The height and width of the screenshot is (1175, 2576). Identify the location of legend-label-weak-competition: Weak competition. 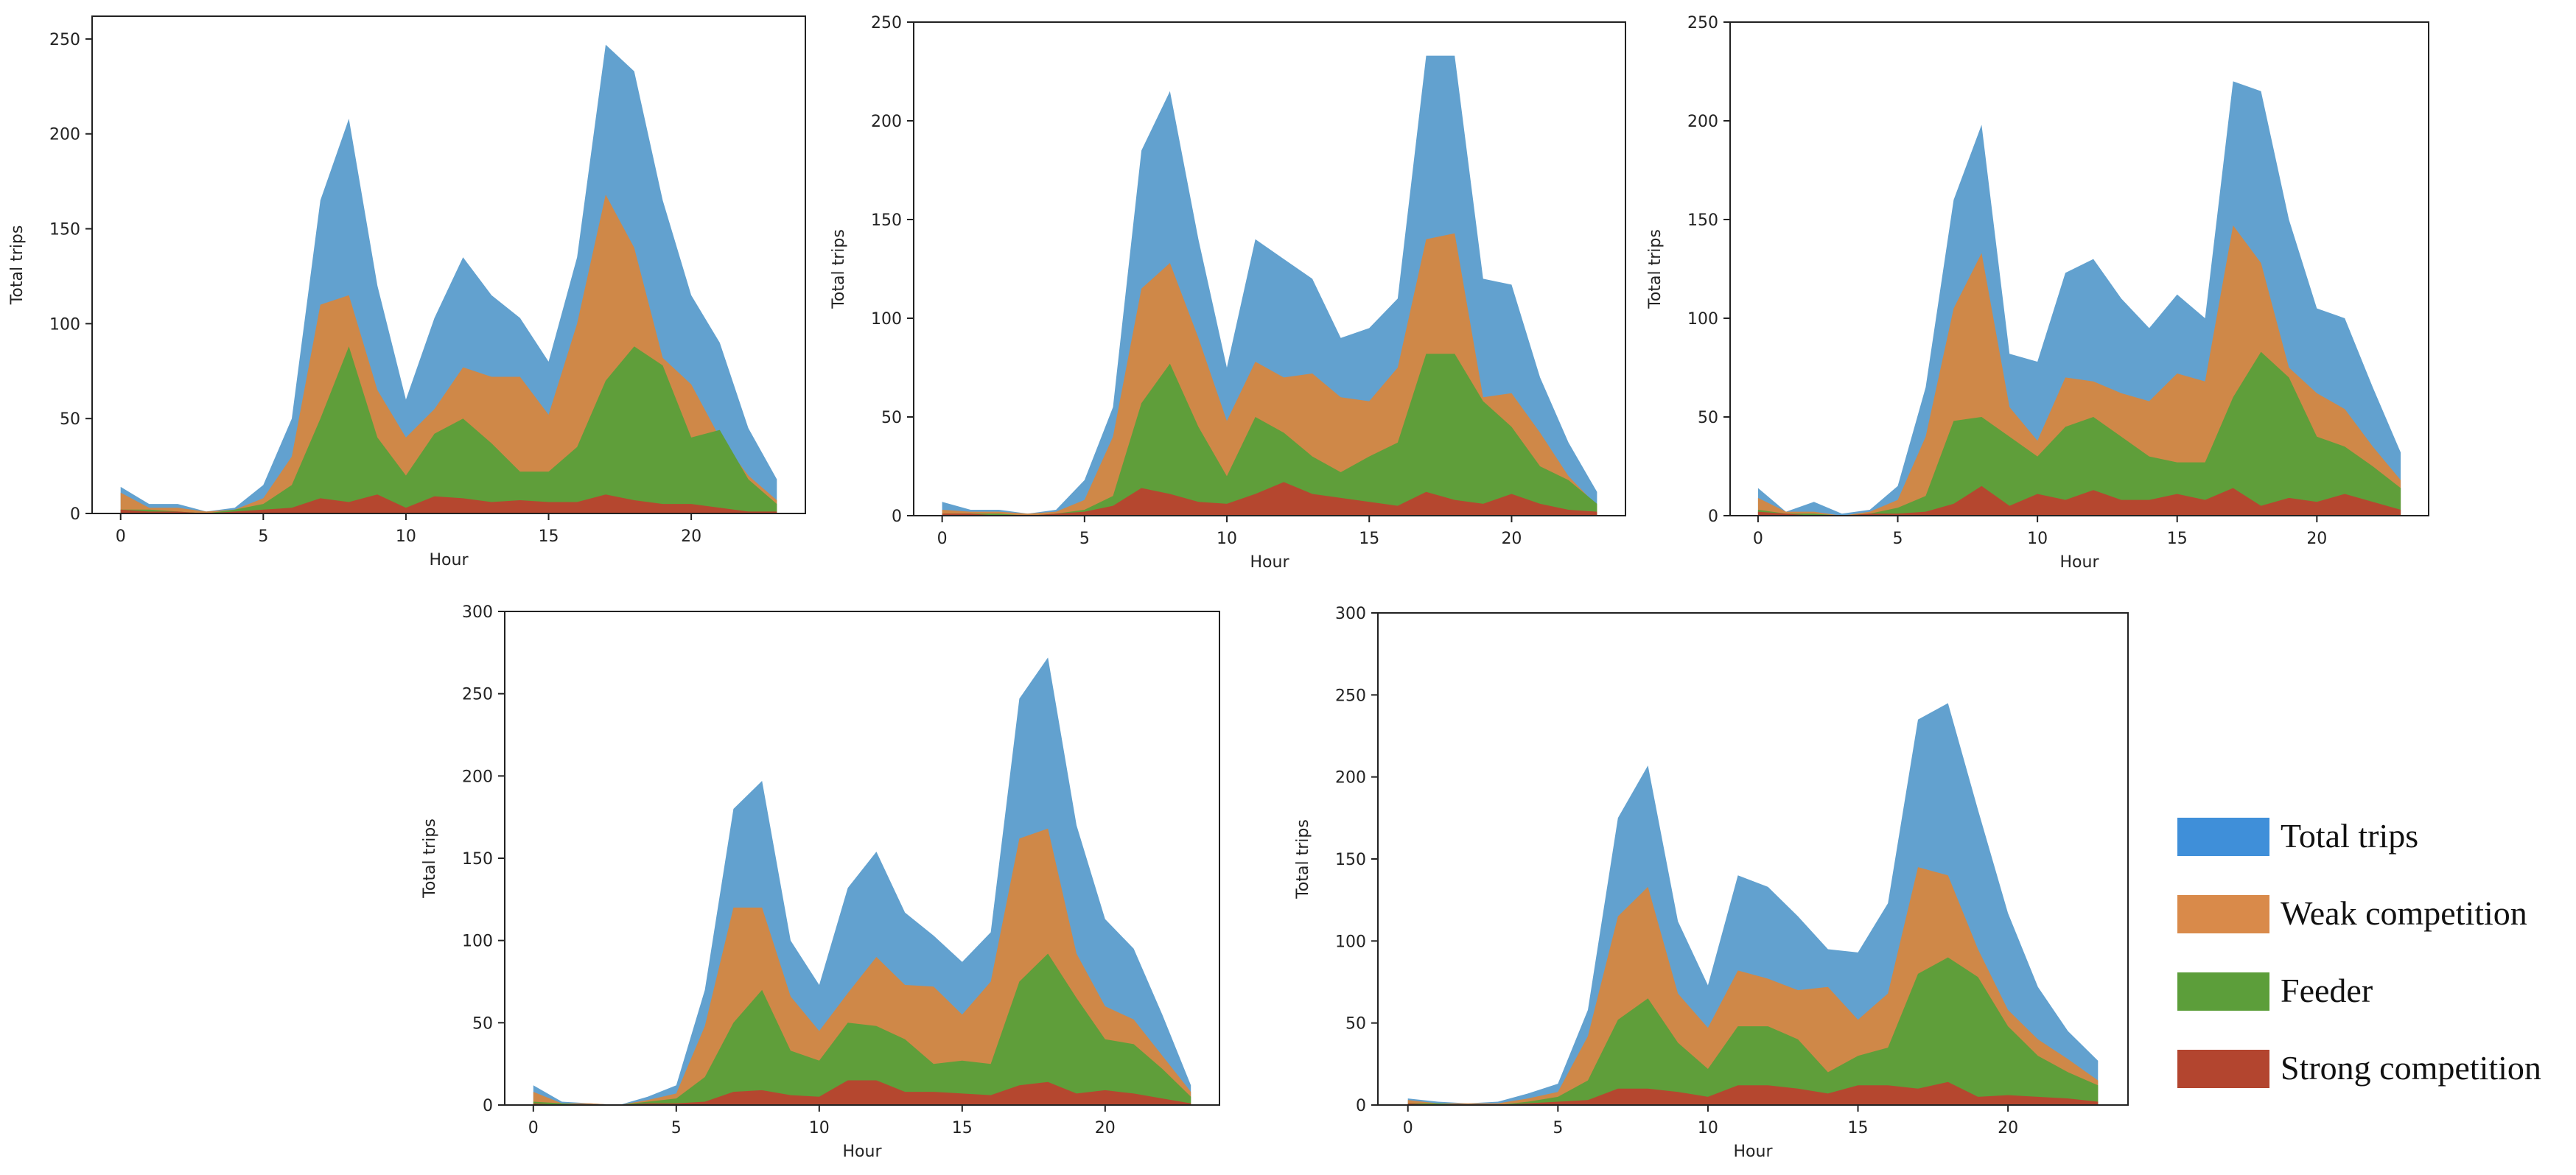
(2404, 913).